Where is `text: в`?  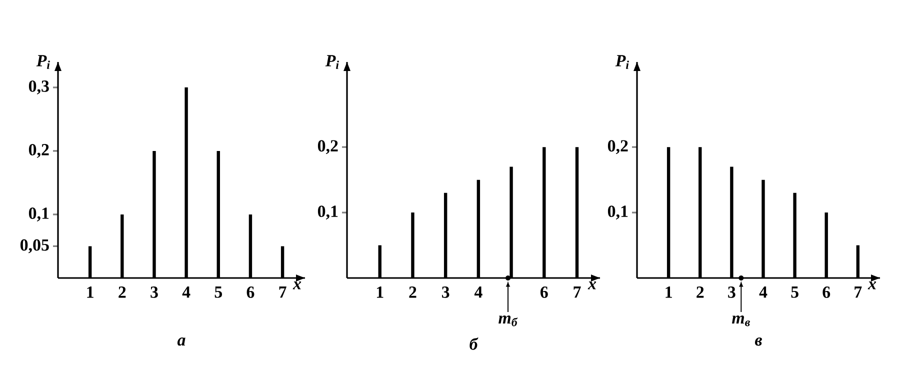
text: в is located at coordinates (758, 342).